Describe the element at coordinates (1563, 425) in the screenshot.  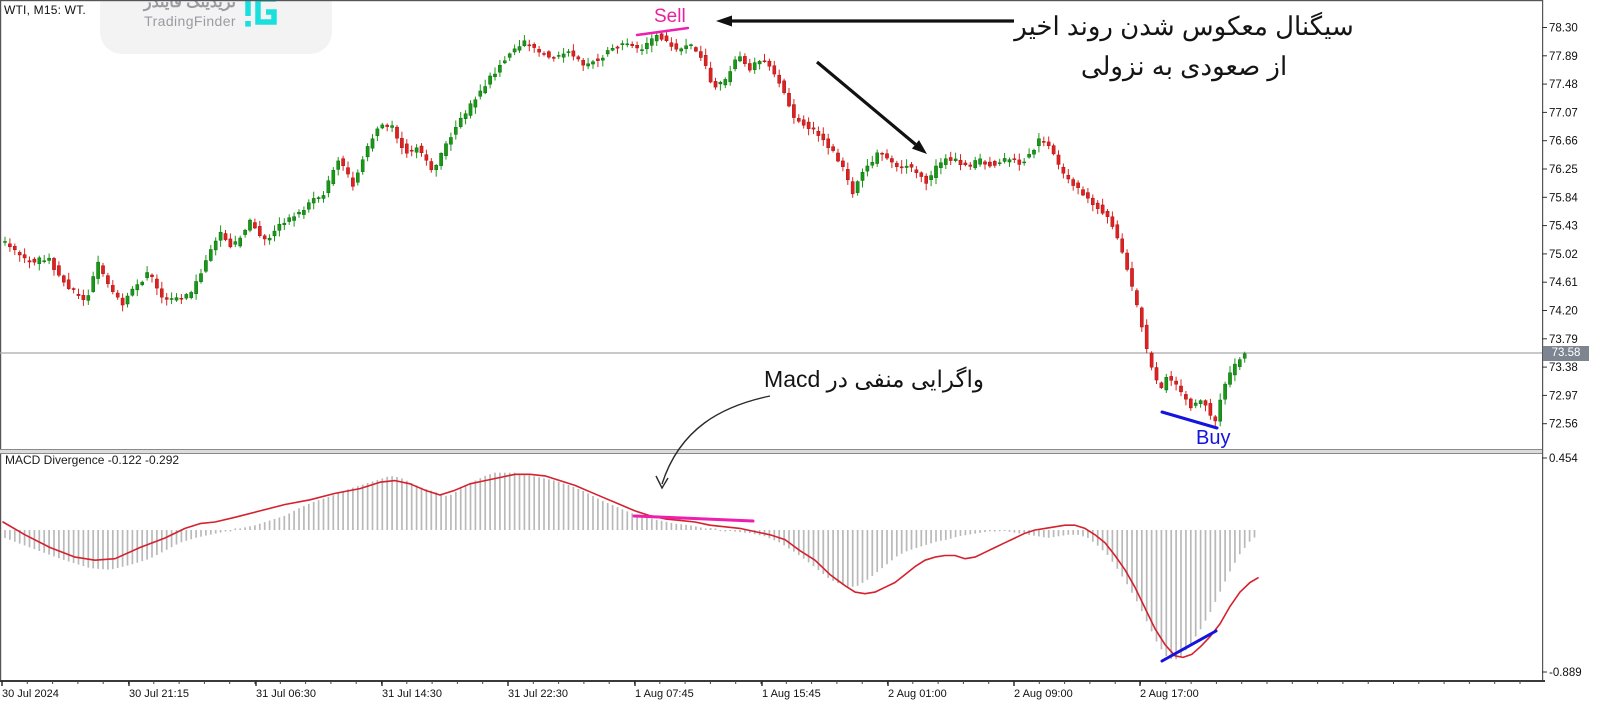
I see `price-axis-label: 72.56` at that location.